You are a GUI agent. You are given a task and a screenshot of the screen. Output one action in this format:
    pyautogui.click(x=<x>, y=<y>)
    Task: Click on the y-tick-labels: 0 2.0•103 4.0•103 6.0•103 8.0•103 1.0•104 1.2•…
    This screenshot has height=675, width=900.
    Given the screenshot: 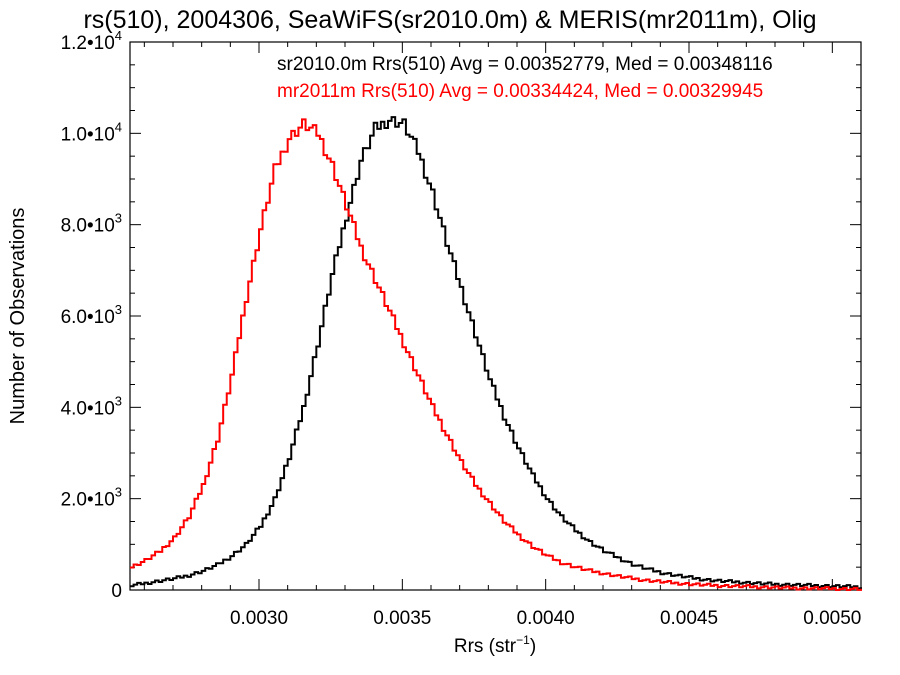 What is the action you would take?
    pyautogui.click(x=91, y=315)
    